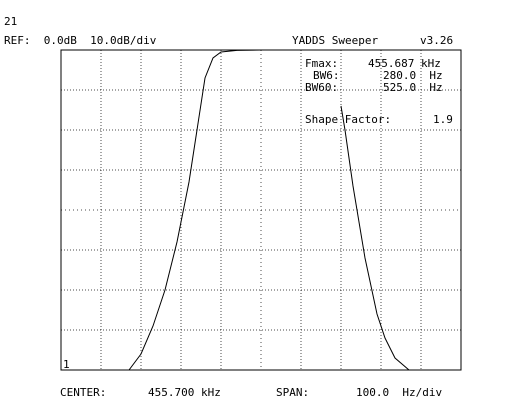 Image resolution: width=510 pixels, height=420 pixels. I want to click on center-value: 455.700 kHz, so click(184, 392).